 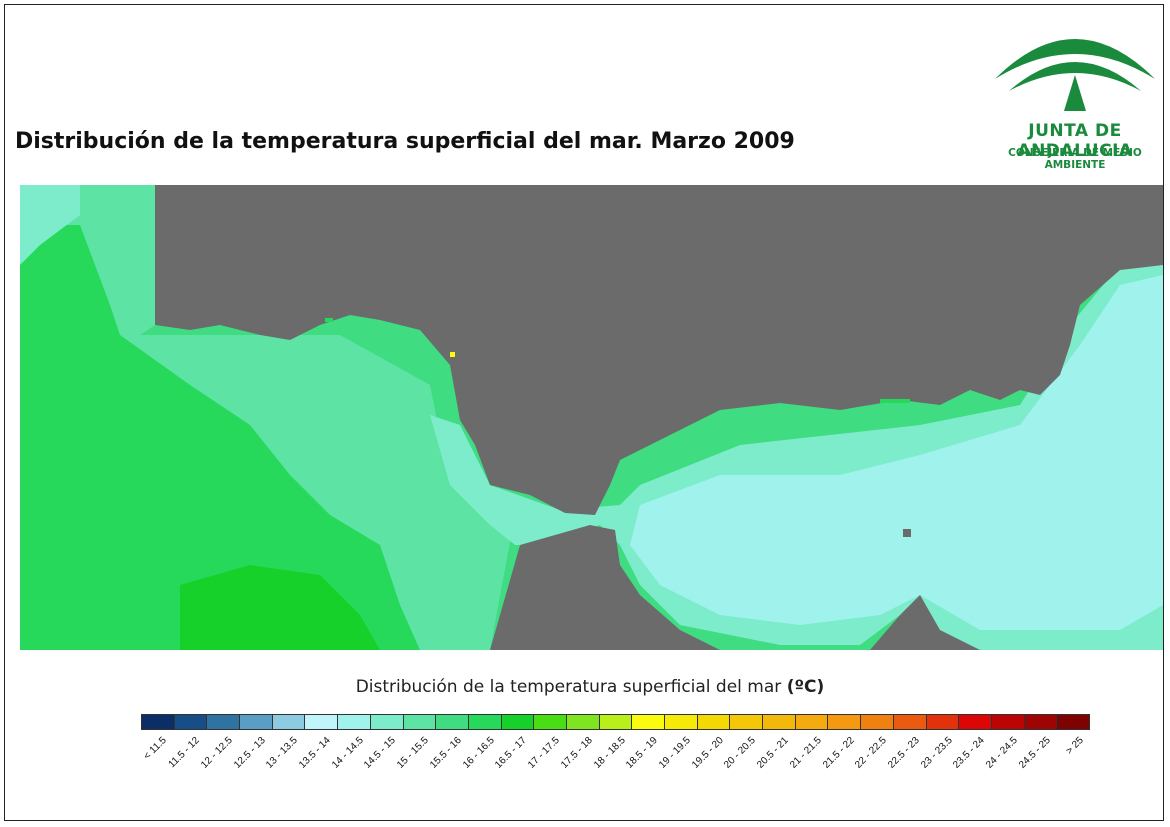 I want to click on legend-tick-label: 24.5 - 25, so click(x=1034, y=753).